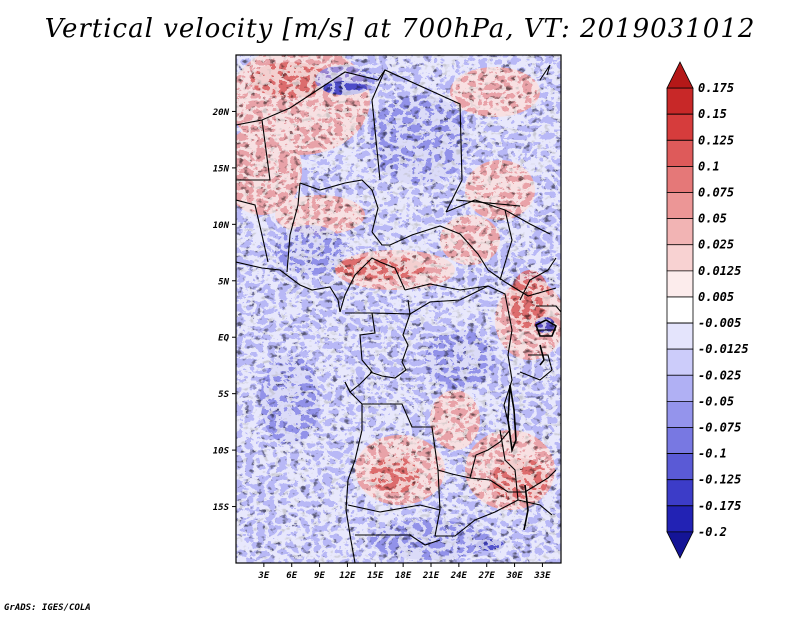 Image resolution: width=800 pixels, height=618 pixels. Describe the element at coordinates (431, 576) in the screenshot. I see `lon-tick-label: 21E` at that location.